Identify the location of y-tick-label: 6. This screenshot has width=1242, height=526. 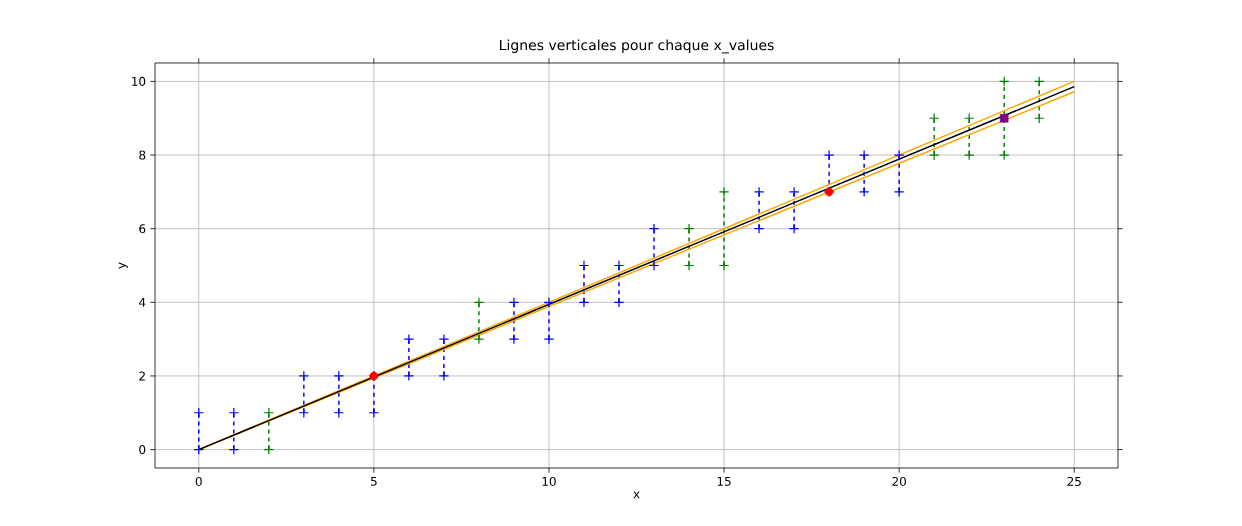
(142, 229).